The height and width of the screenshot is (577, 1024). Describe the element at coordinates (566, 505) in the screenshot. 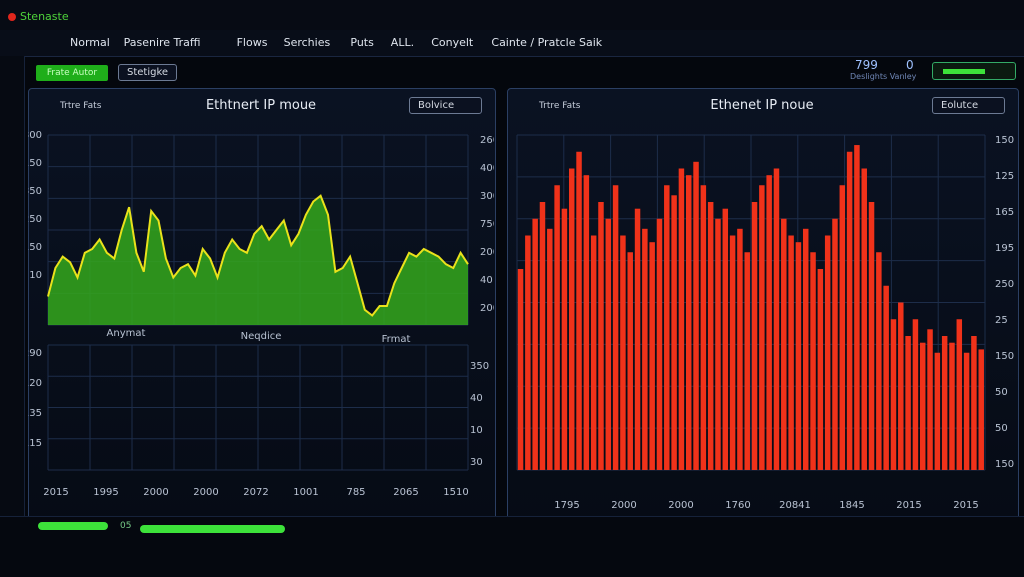

I see `tick-label: 1795` at that location.